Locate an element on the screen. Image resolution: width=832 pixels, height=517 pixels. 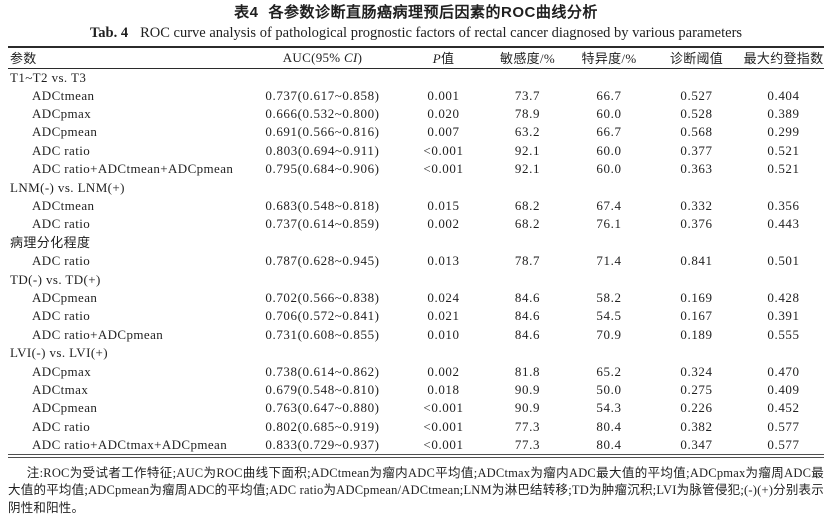
auc-cell: 0.706(0.572~0.841) is located at coordinates (322, 316).